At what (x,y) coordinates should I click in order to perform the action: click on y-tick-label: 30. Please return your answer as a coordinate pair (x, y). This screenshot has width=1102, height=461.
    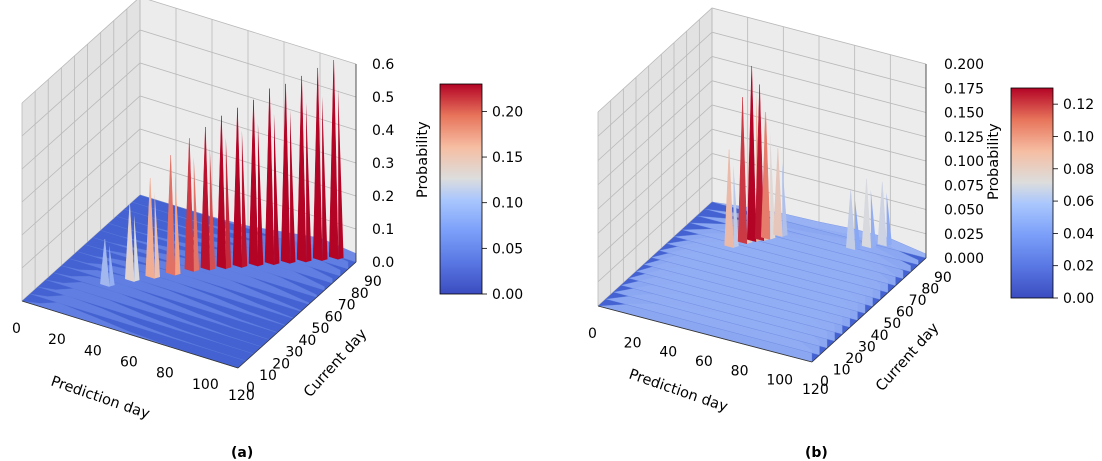
    Looking at the image, I should click on (294, 353).